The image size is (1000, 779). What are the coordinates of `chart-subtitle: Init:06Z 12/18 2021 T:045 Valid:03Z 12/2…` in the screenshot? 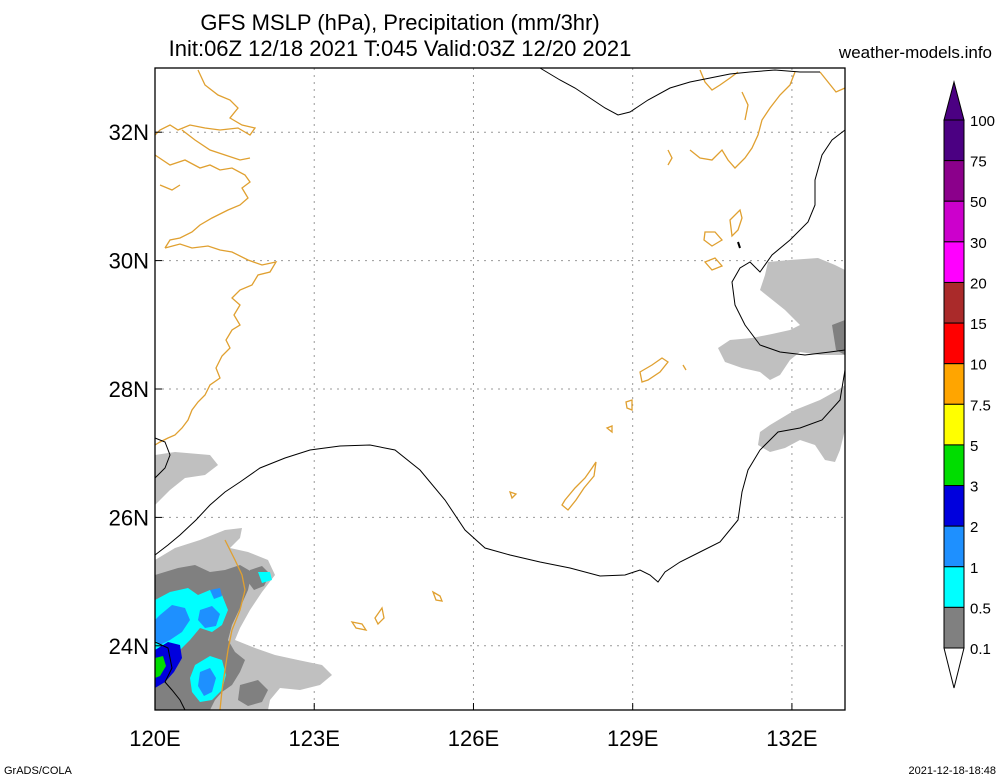 It's located at (400, 48).